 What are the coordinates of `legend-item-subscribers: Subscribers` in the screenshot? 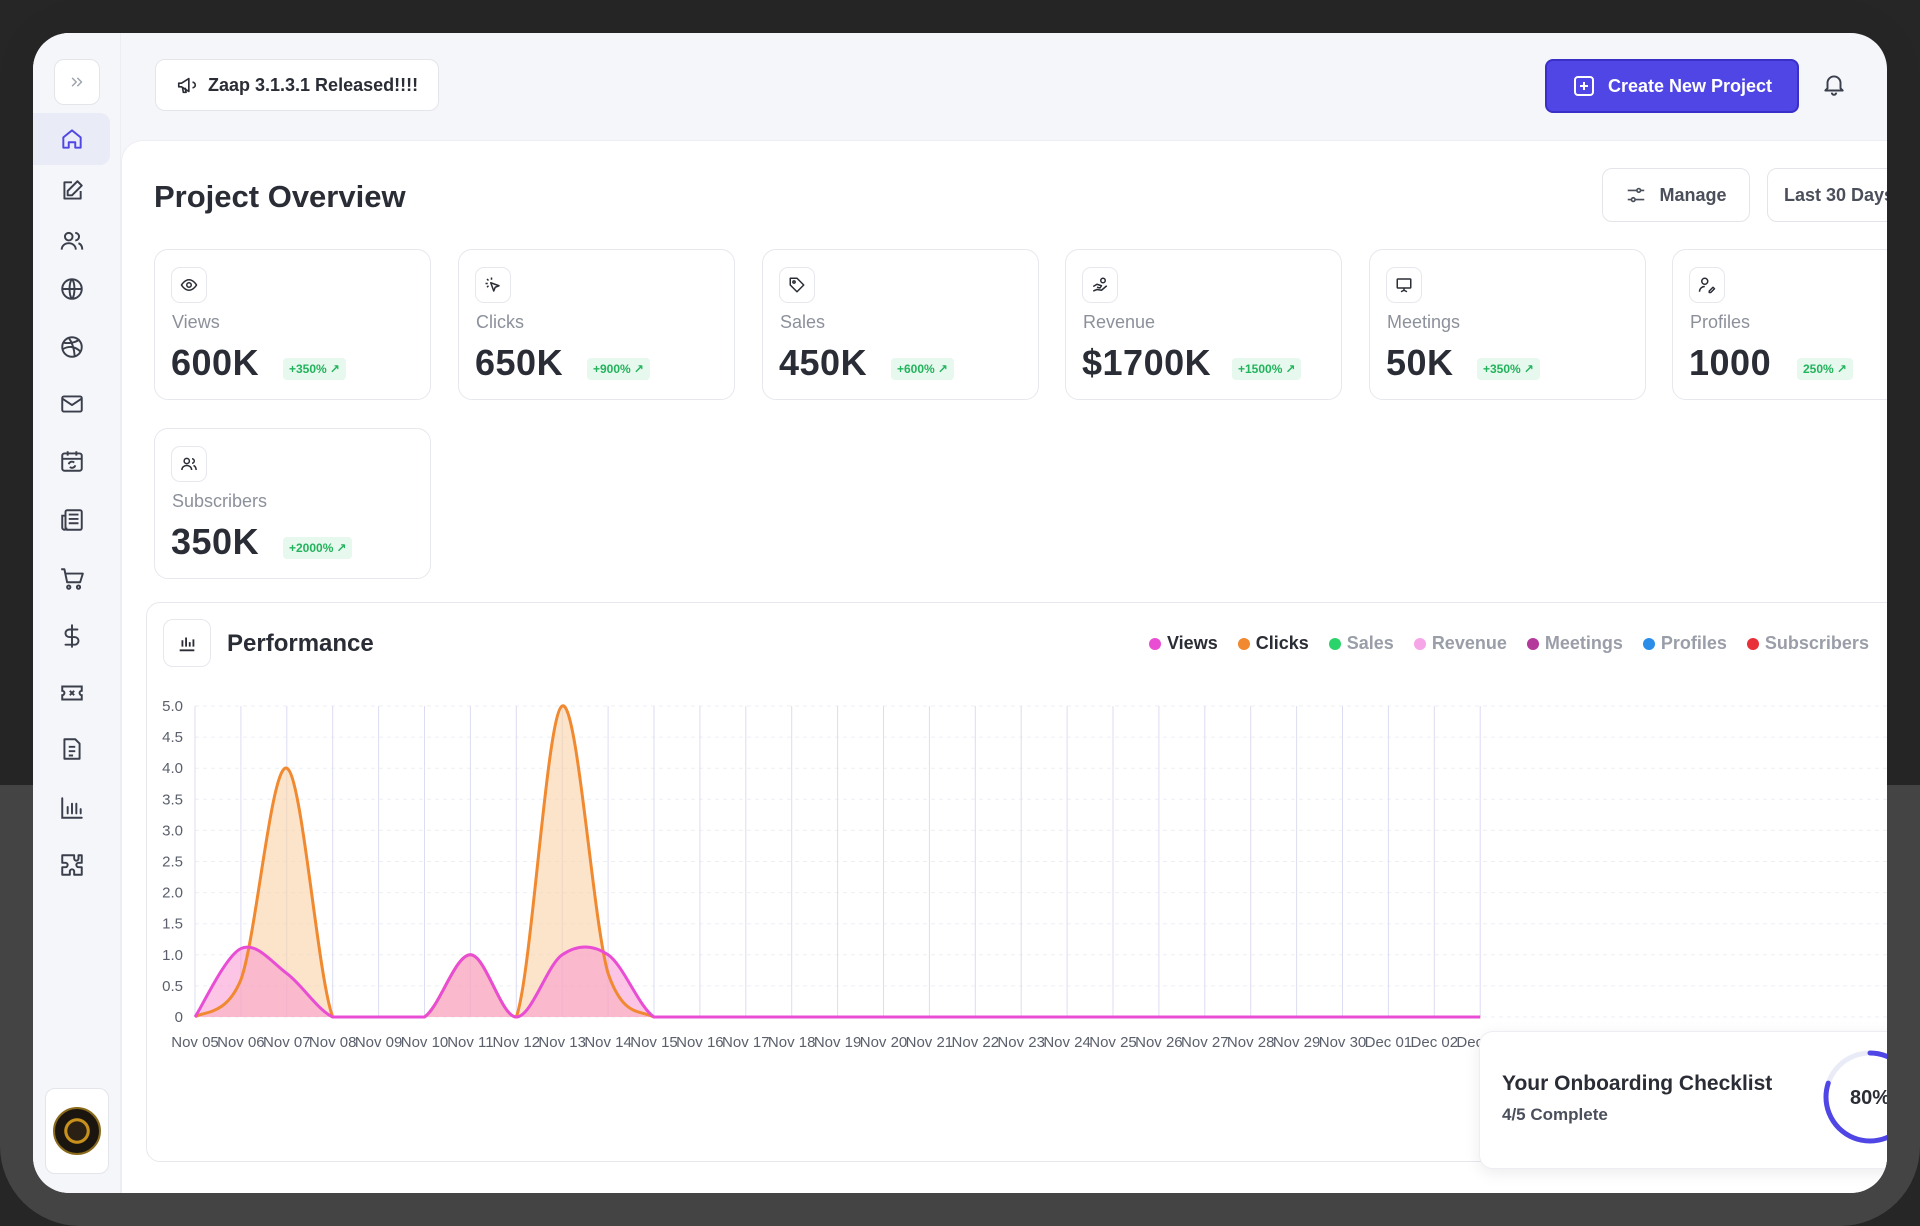 It's located at (1807, 643).